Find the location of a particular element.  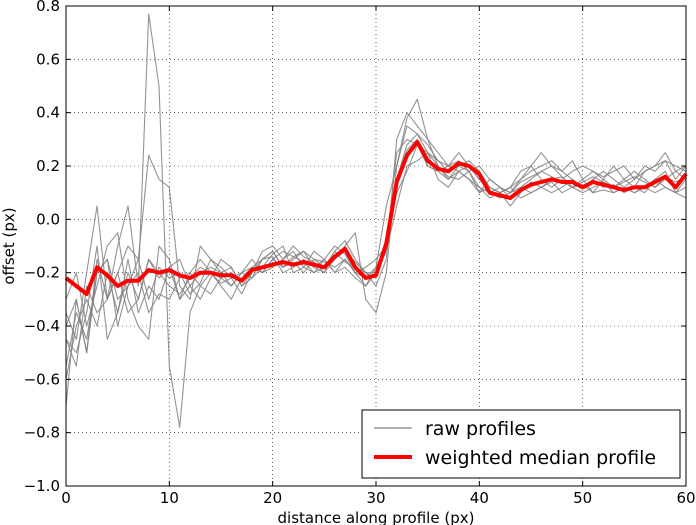

x-tick-label: 20 is located at coordinates (272, 498).